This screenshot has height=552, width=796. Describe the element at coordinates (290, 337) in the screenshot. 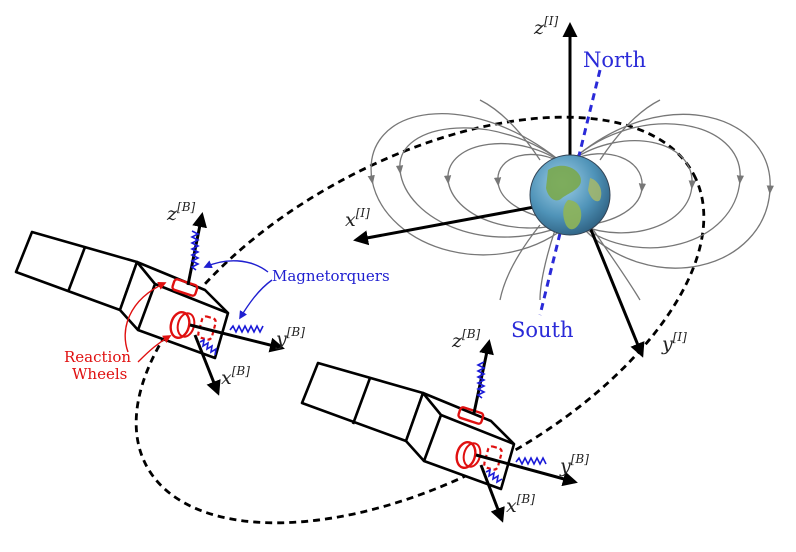

I see `body1-y-label: y[B]` at that location.